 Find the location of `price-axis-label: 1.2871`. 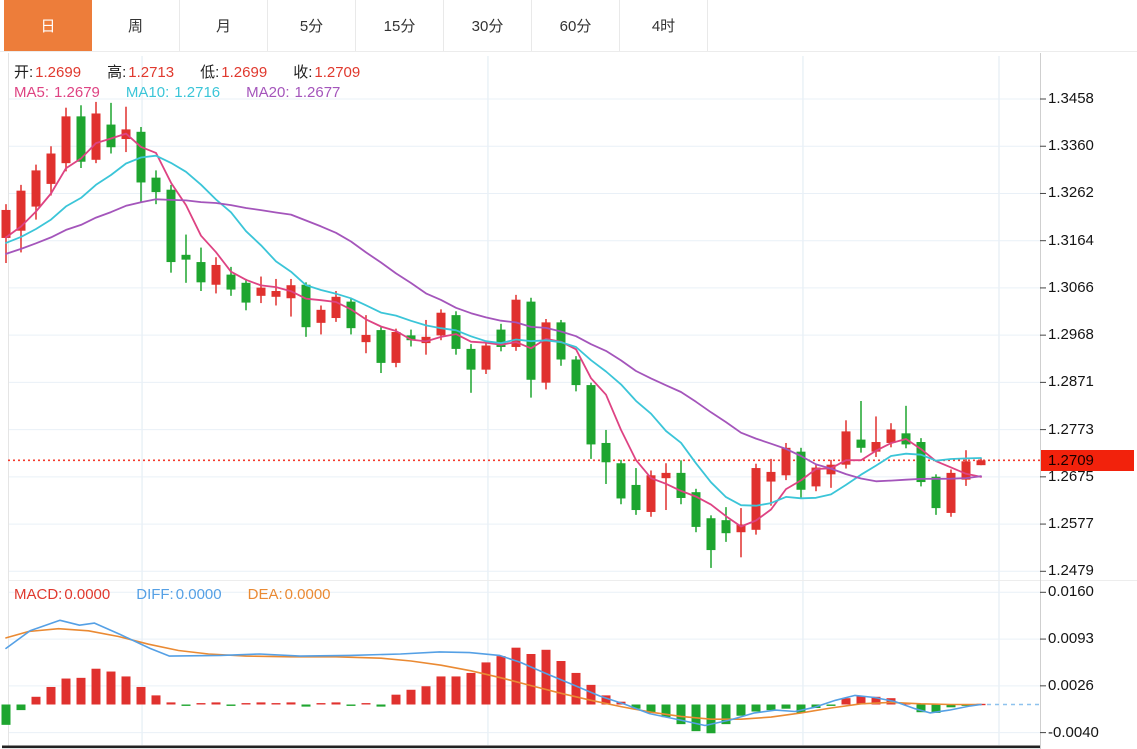

price-axis-label: 1.2871 is located at coordinates (1071, 382).